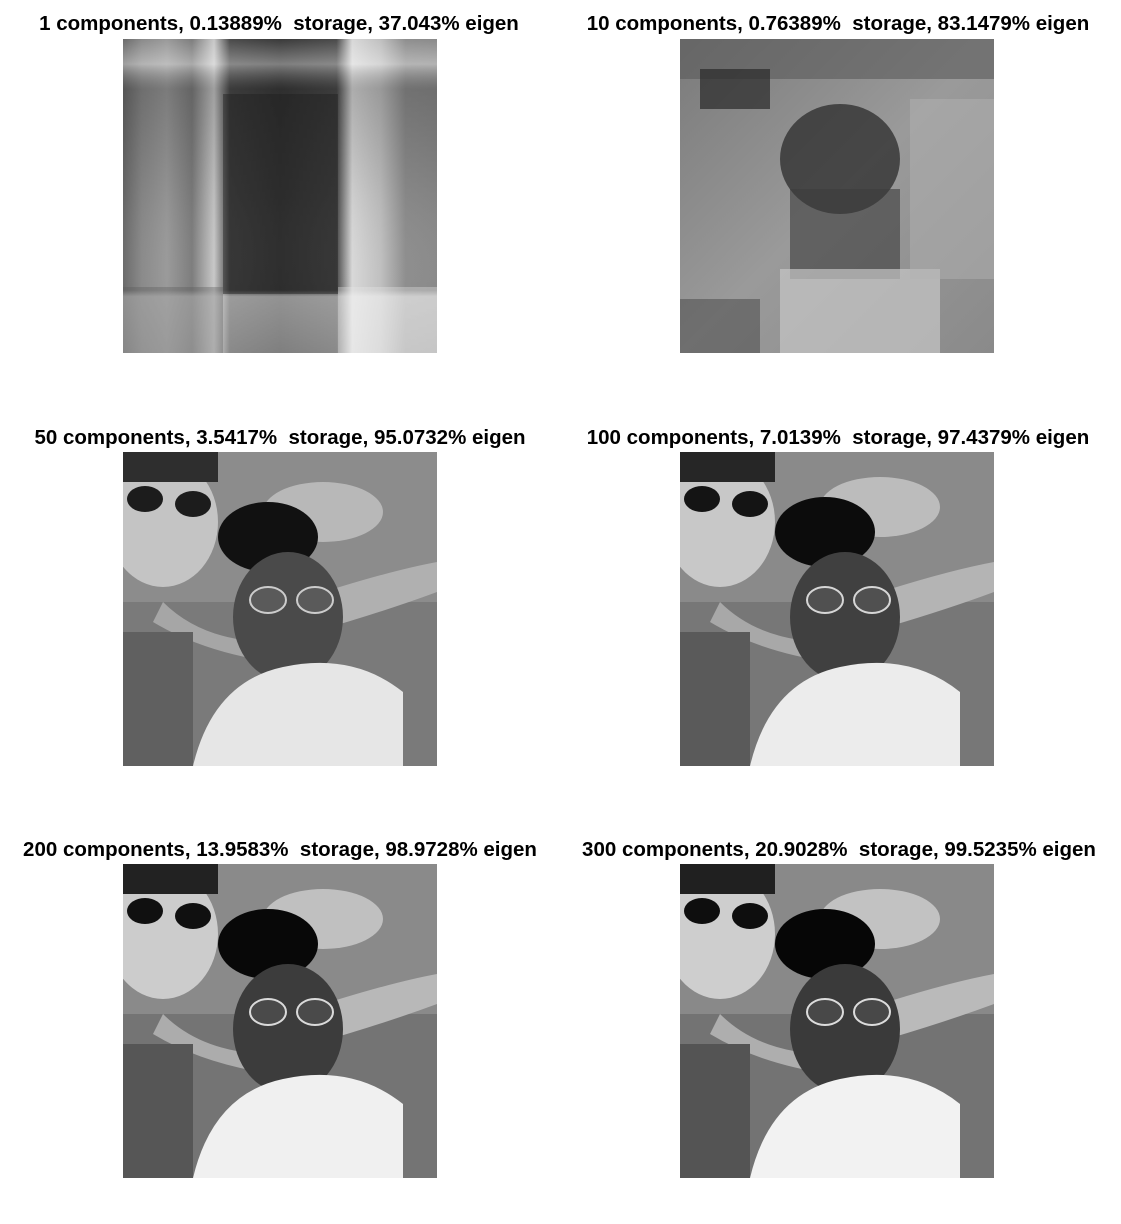  What do you see at coordinates (280, 609) in the screenshot?
I see `rank-50-reconstruction-image` at bounding box center [280, 609].